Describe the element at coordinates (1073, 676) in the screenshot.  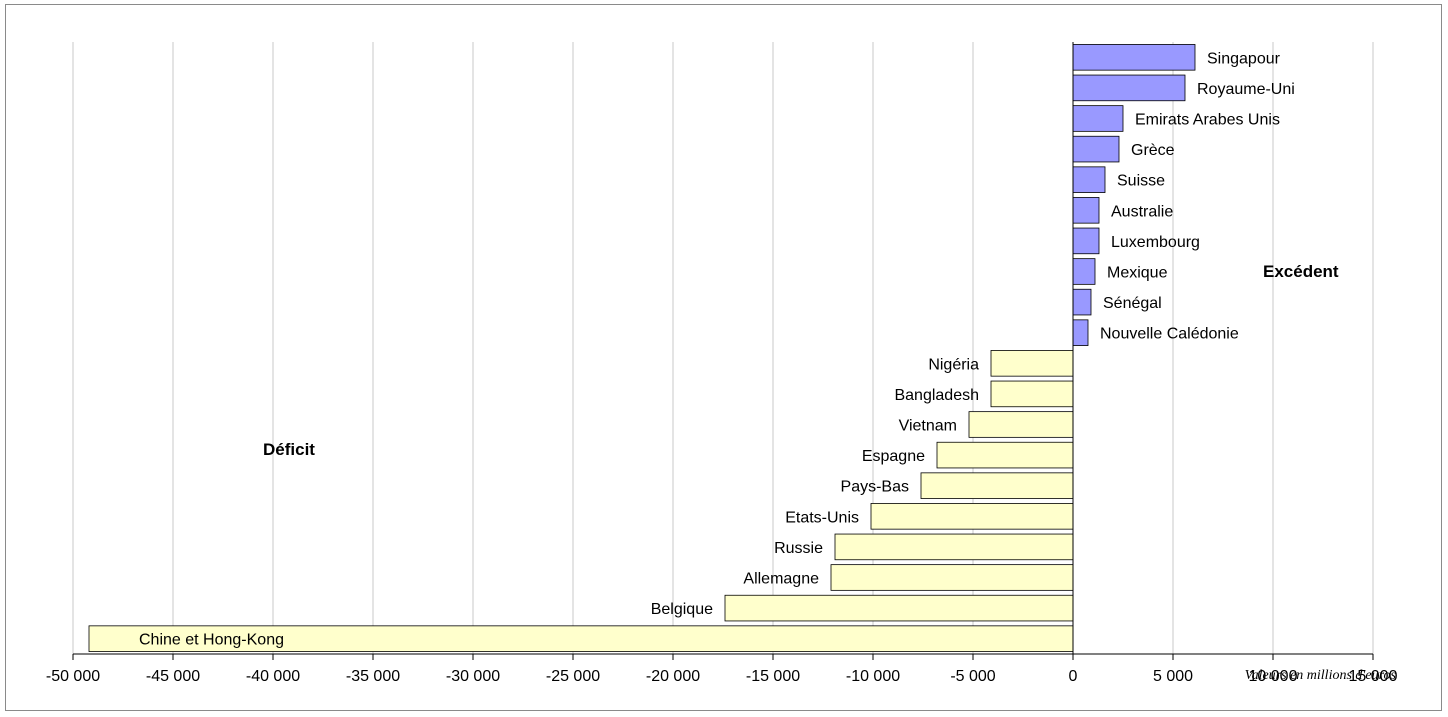
I see `x-tick-label: 0` at that location.